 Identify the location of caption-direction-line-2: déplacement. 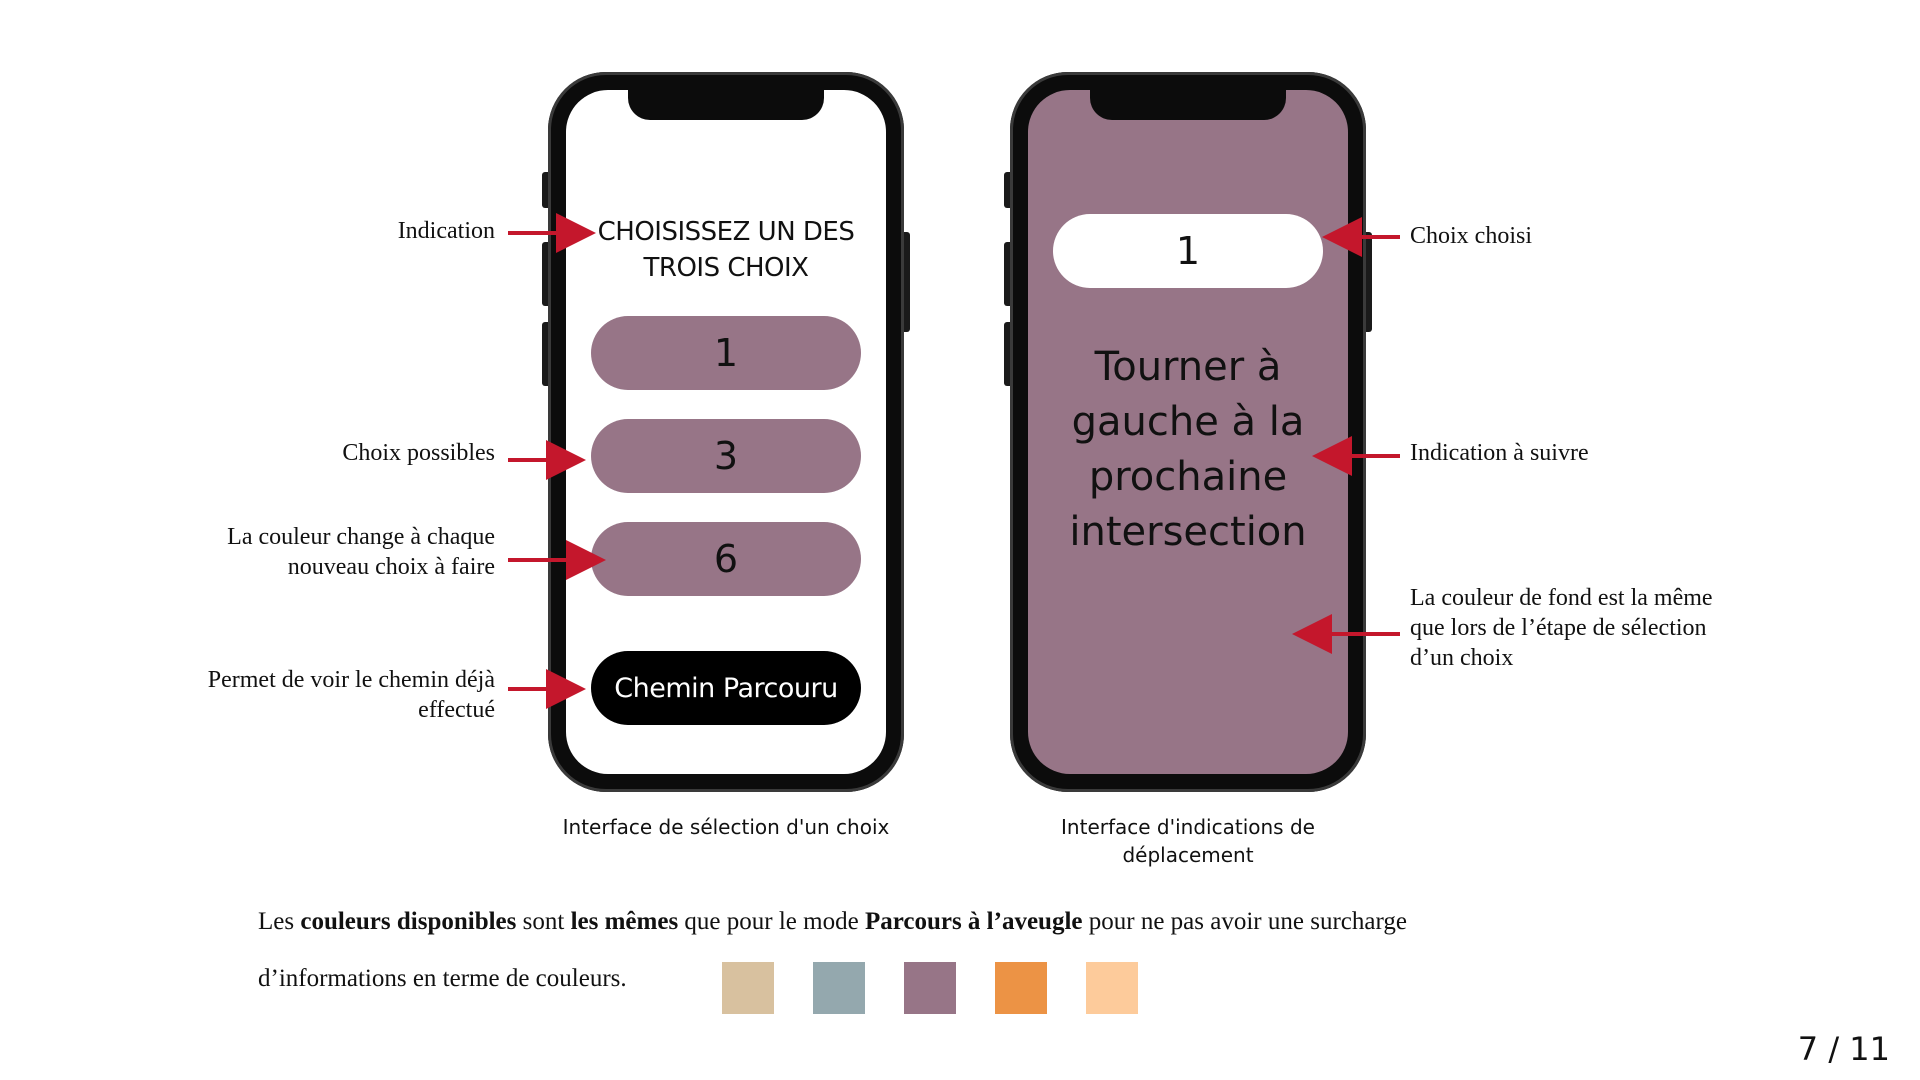
(1188, 855).